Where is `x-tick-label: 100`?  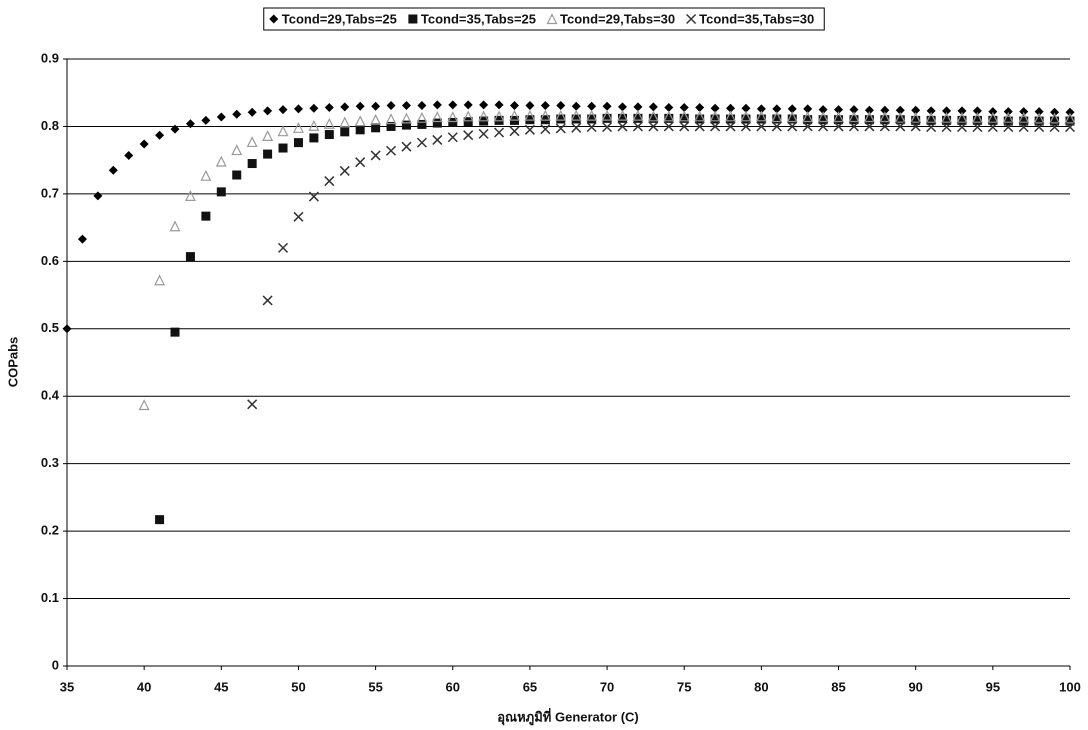
x-tick-label: 100 is located at coordinates (1070, 686).